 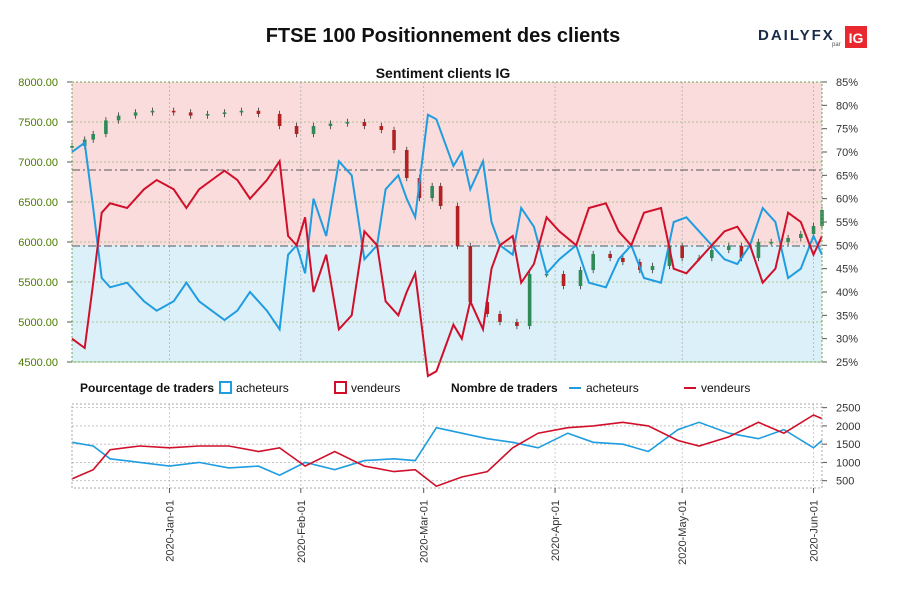 What do you see at coordinates (848, 409) in the screenshot?
I see `lower-y-tick-label: 2500` at bounding box center [848, 409].